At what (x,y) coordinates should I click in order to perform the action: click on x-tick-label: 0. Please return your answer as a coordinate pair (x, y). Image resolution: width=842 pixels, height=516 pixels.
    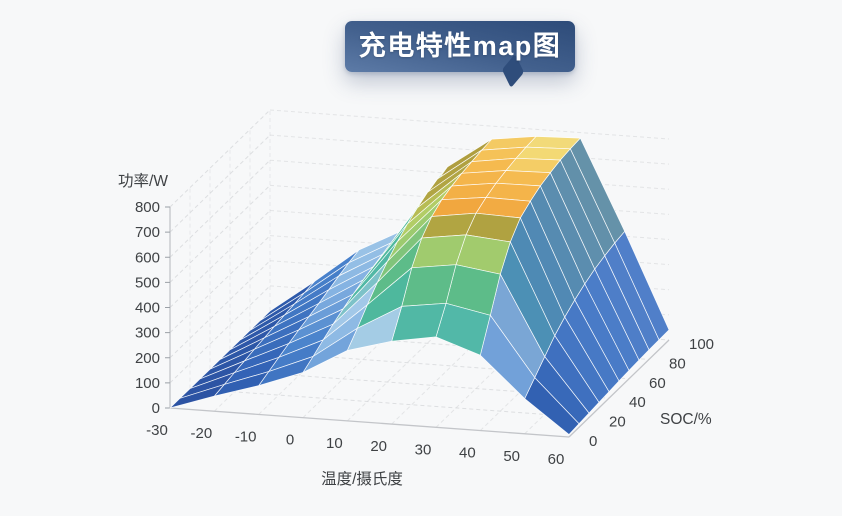
    Looking at the image, I should click on (290, 440).